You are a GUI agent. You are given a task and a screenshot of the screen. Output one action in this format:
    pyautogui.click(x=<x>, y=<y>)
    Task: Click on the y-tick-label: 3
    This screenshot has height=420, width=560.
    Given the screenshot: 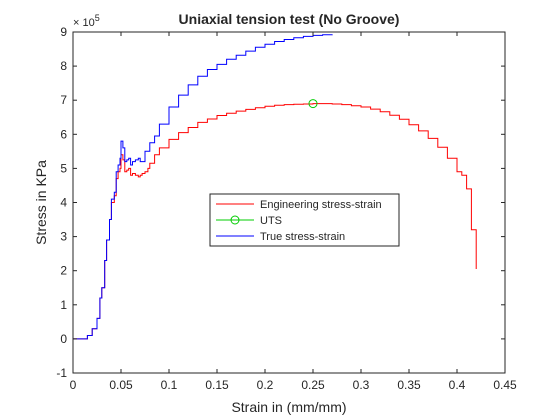 What is the action you would take?
    pyautogui.click(x=63, y=237)
    